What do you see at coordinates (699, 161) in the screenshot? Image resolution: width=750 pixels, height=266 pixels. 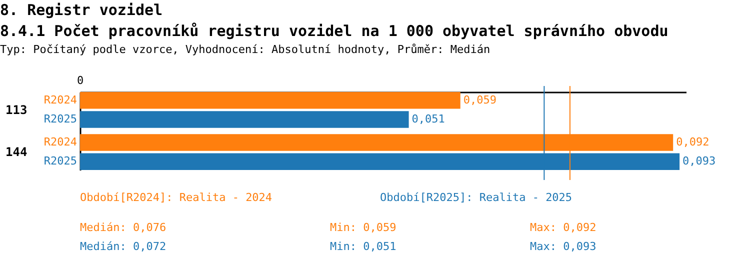 I see `data-label: 0,093` at bounding box center [699, 161].